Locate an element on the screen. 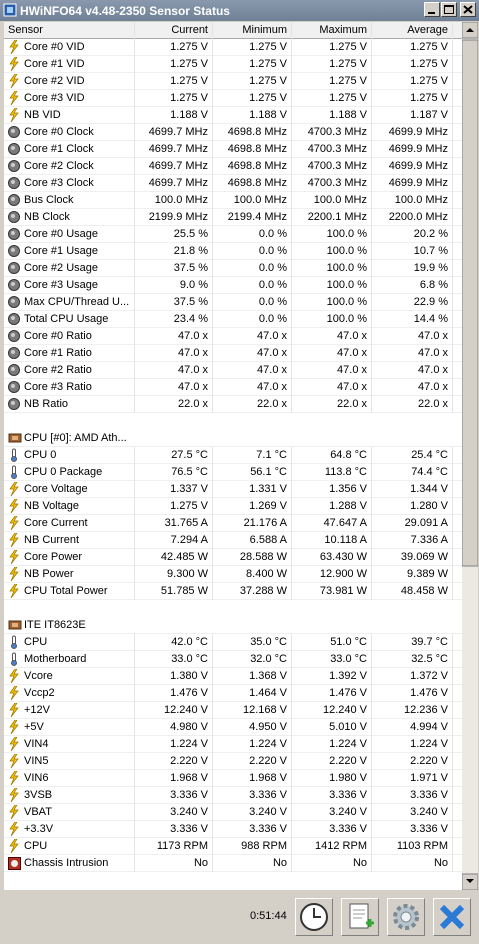 The height and width of the screenshot is (944, 479). sensor-value: 1412 RPM is located at coordinates (332, 846).